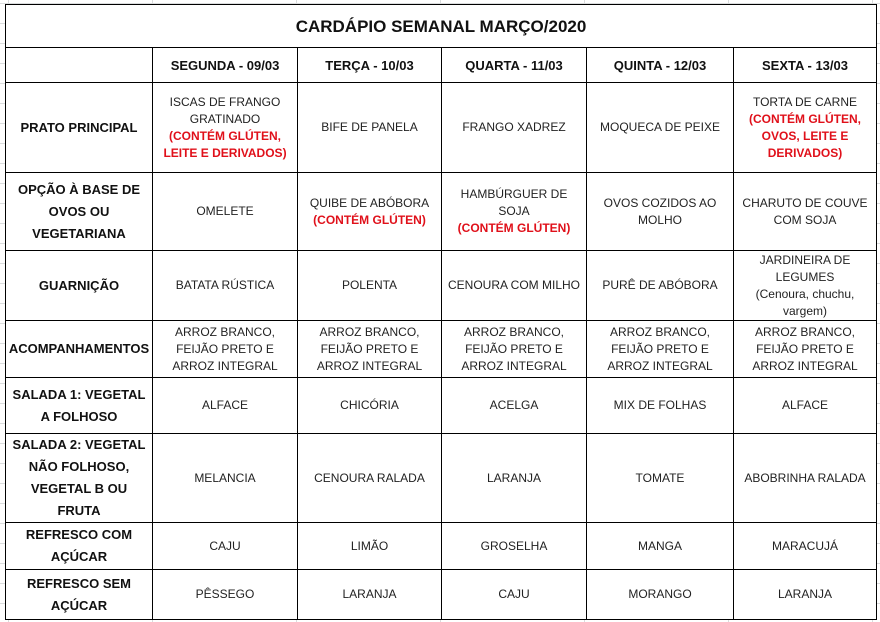 This screenshot has width=880, height=622. What do you see at coordinates (225, 110) in the screenshot?
I see `dish-name: ISCAS DE FRANGO GRATINADO` at bounding box center [225, 110].